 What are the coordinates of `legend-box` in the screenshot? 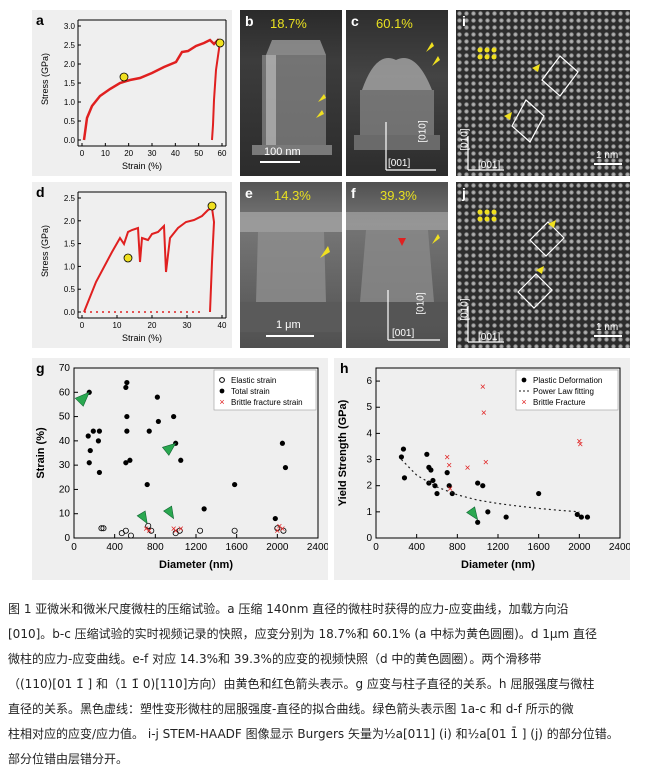 It's located at (265, 390).